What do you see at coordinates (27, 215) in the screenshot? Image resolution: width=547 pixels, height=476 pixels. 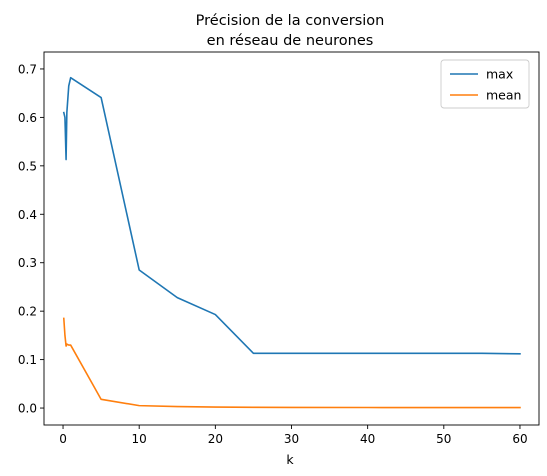 I see `y-tick-label: 0.4` at bounding box center [27, 215].